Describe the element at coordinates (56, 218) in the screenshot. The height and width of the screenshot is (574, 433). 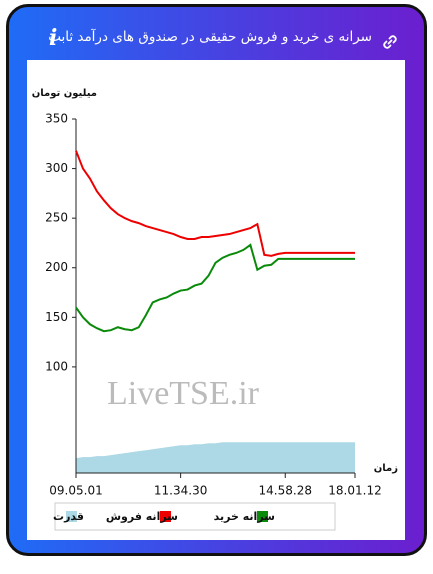
I see `y-tick-label: 250` at that location.